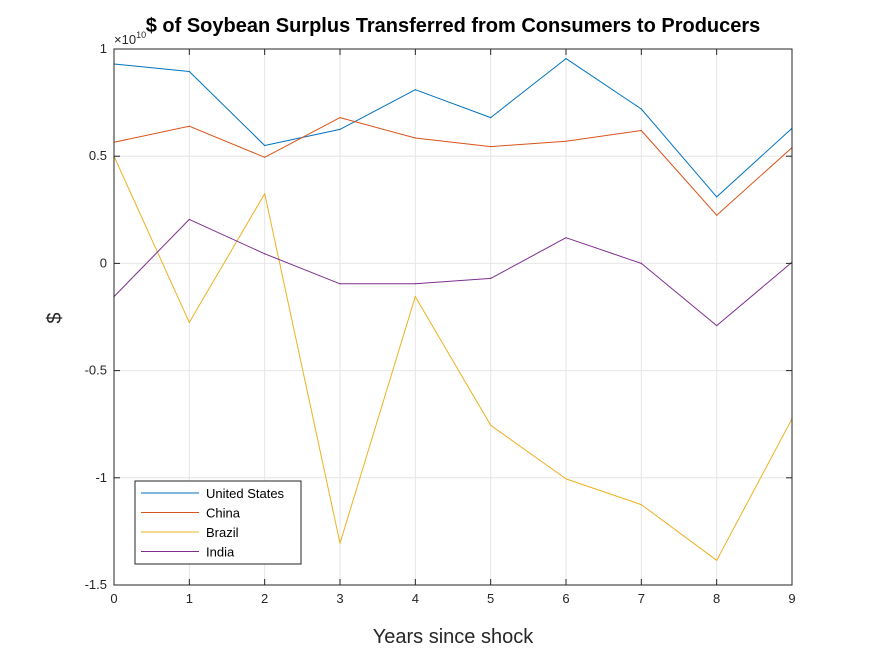  I want to click on x-tick-label: 2, so click(264, 598).